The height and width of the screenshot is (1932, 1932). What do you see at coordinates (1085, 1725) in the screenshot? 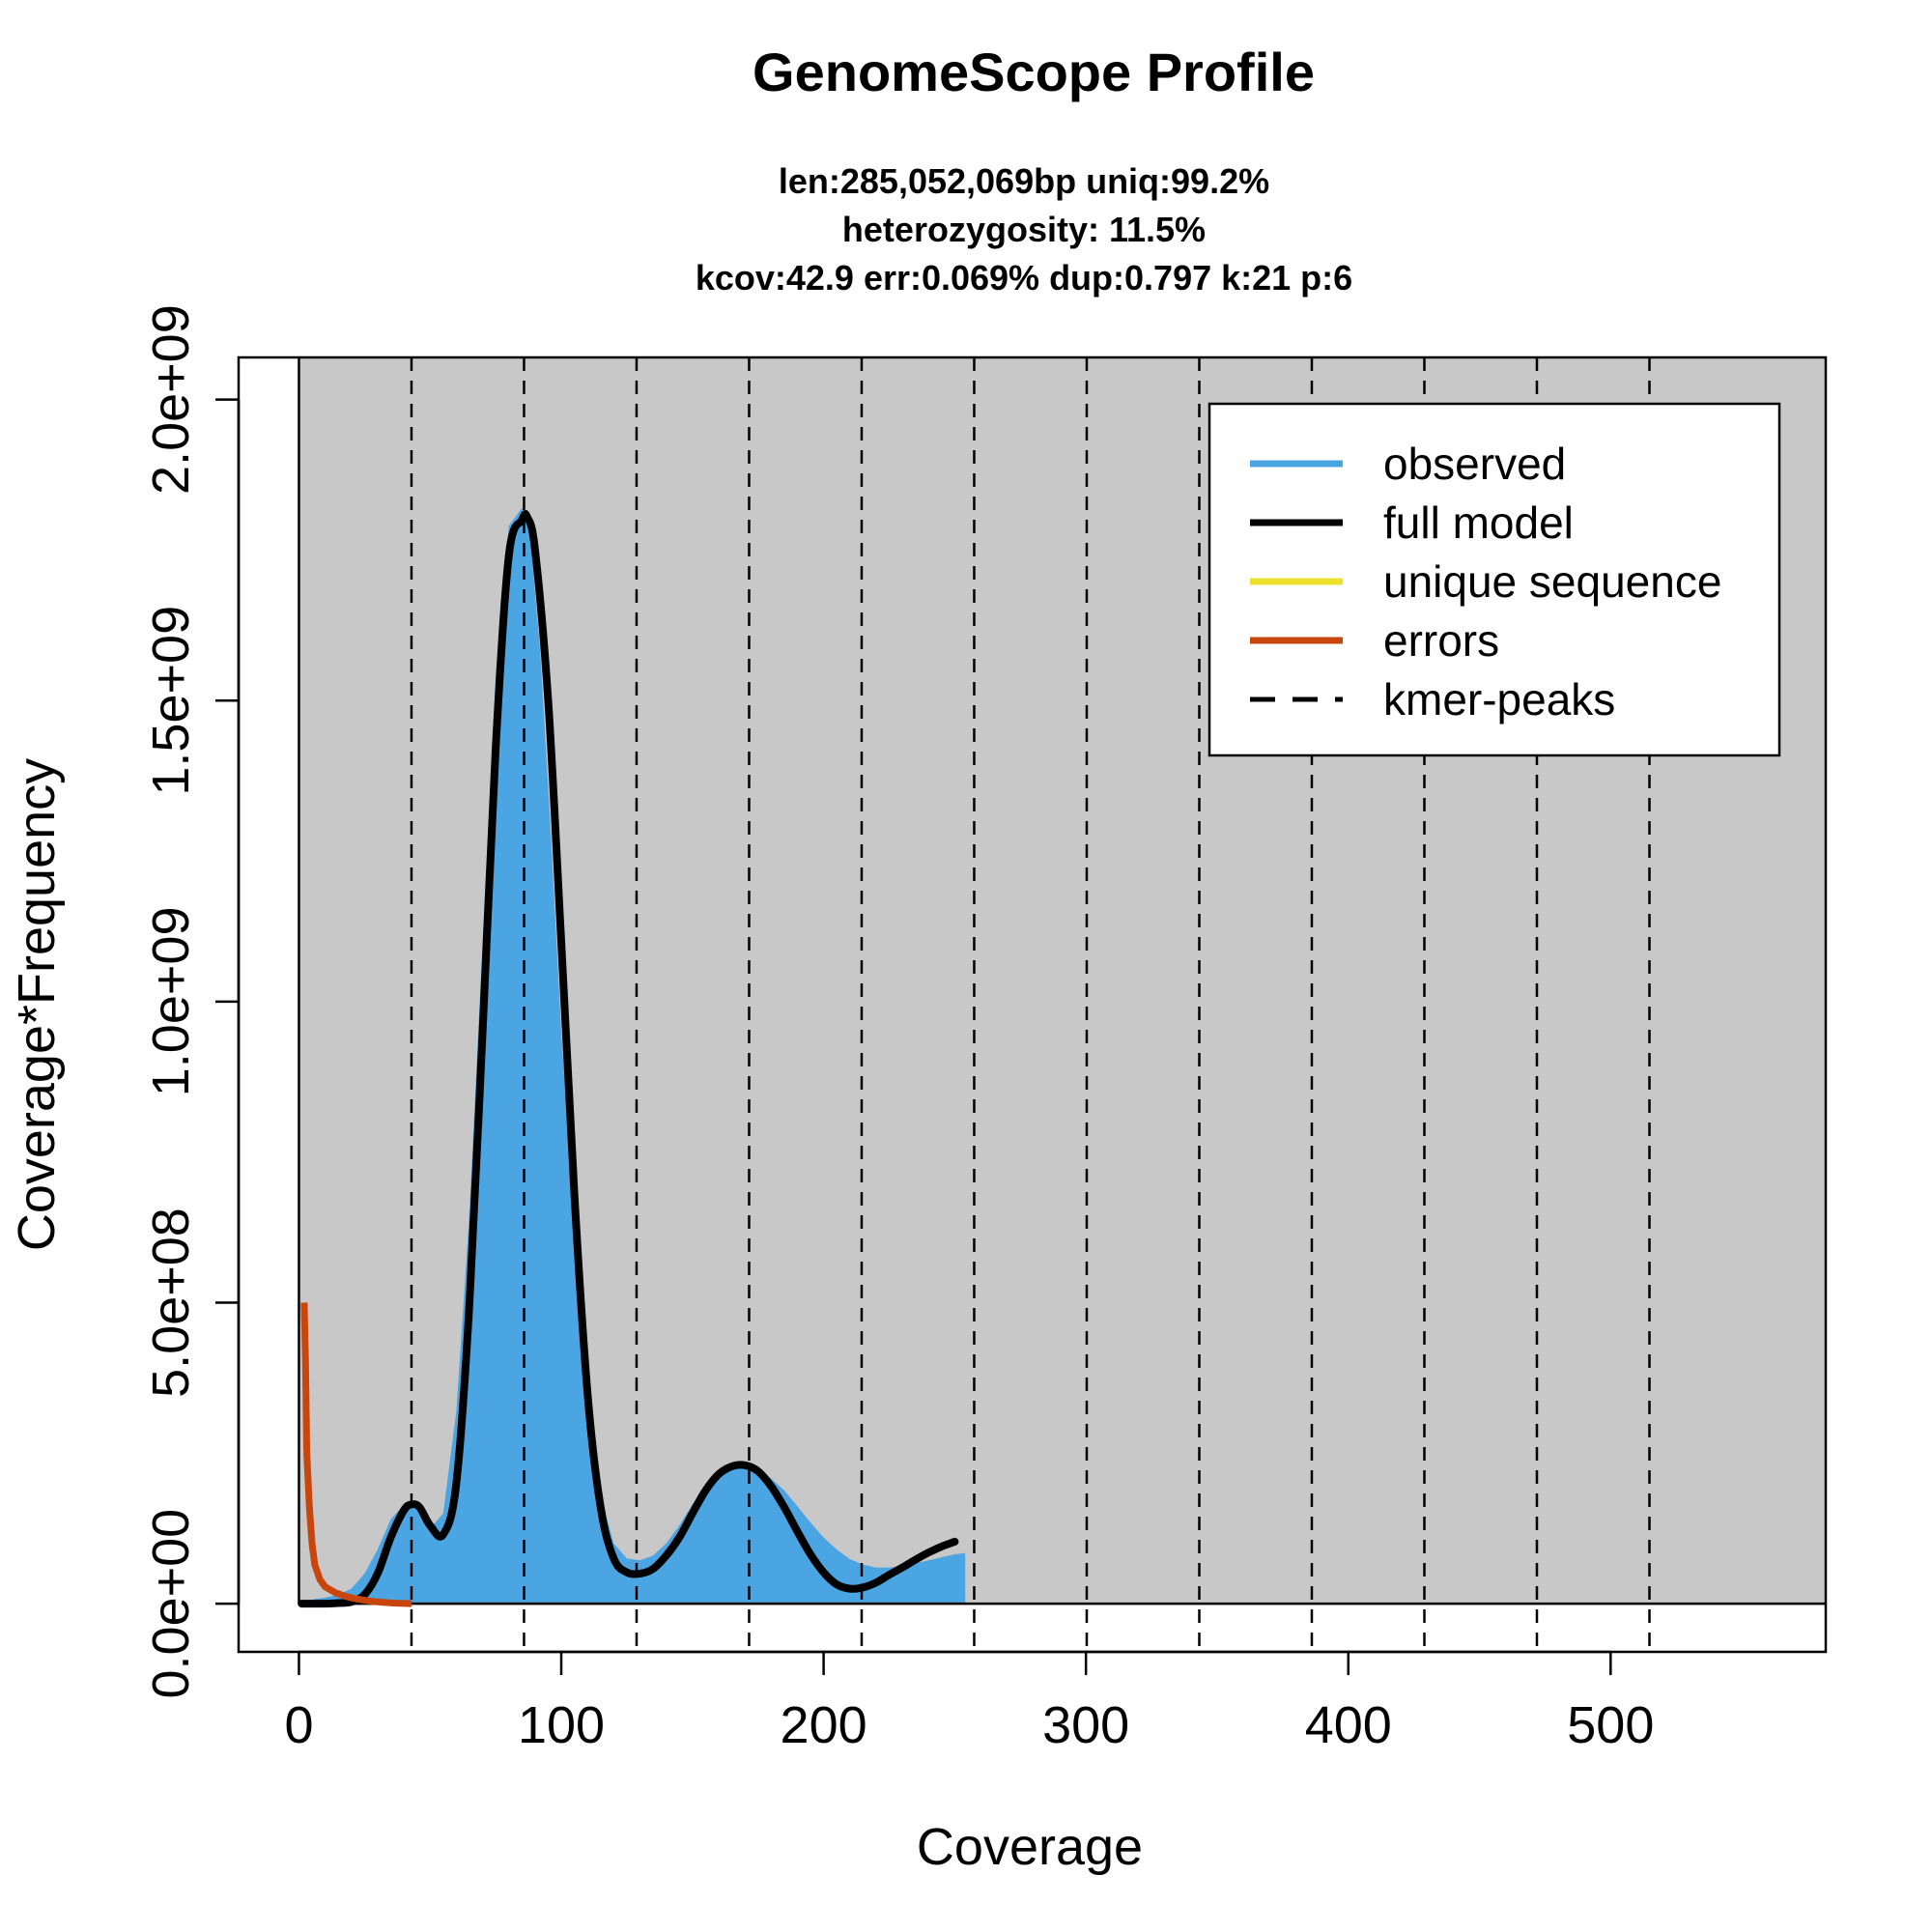
I see `x-tick-label: 300` at bounding box center [1085, 1725].